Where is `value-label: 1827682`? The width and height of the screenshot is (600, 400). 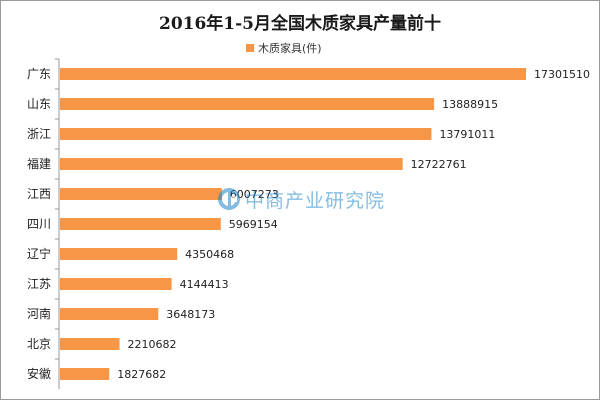 value-label: 1827682 is located at coordinates (141, 374).